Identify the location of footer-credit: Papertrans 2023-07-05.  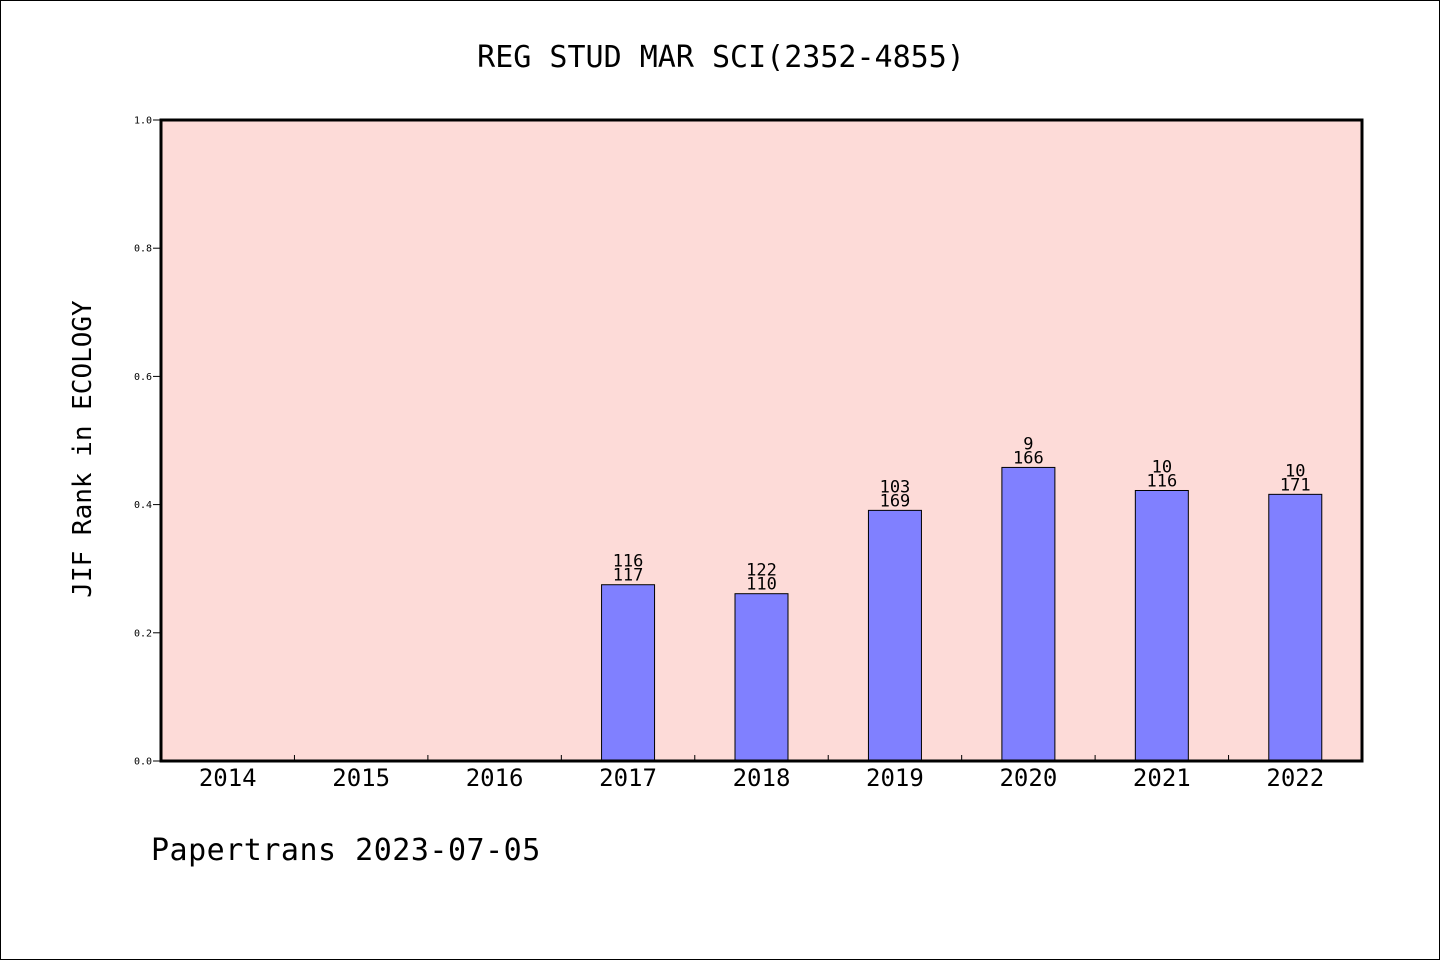
(346, 850).